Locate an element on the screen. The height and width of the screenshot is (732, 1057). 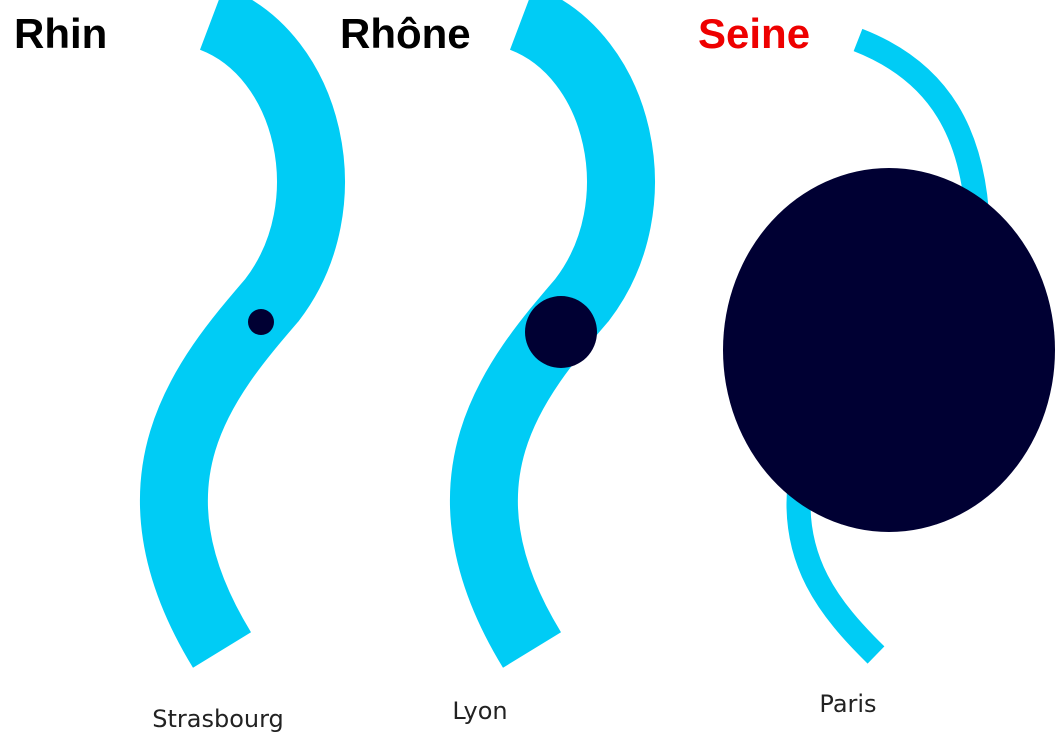
city-label: Paris is located at coordinates (847, 704).